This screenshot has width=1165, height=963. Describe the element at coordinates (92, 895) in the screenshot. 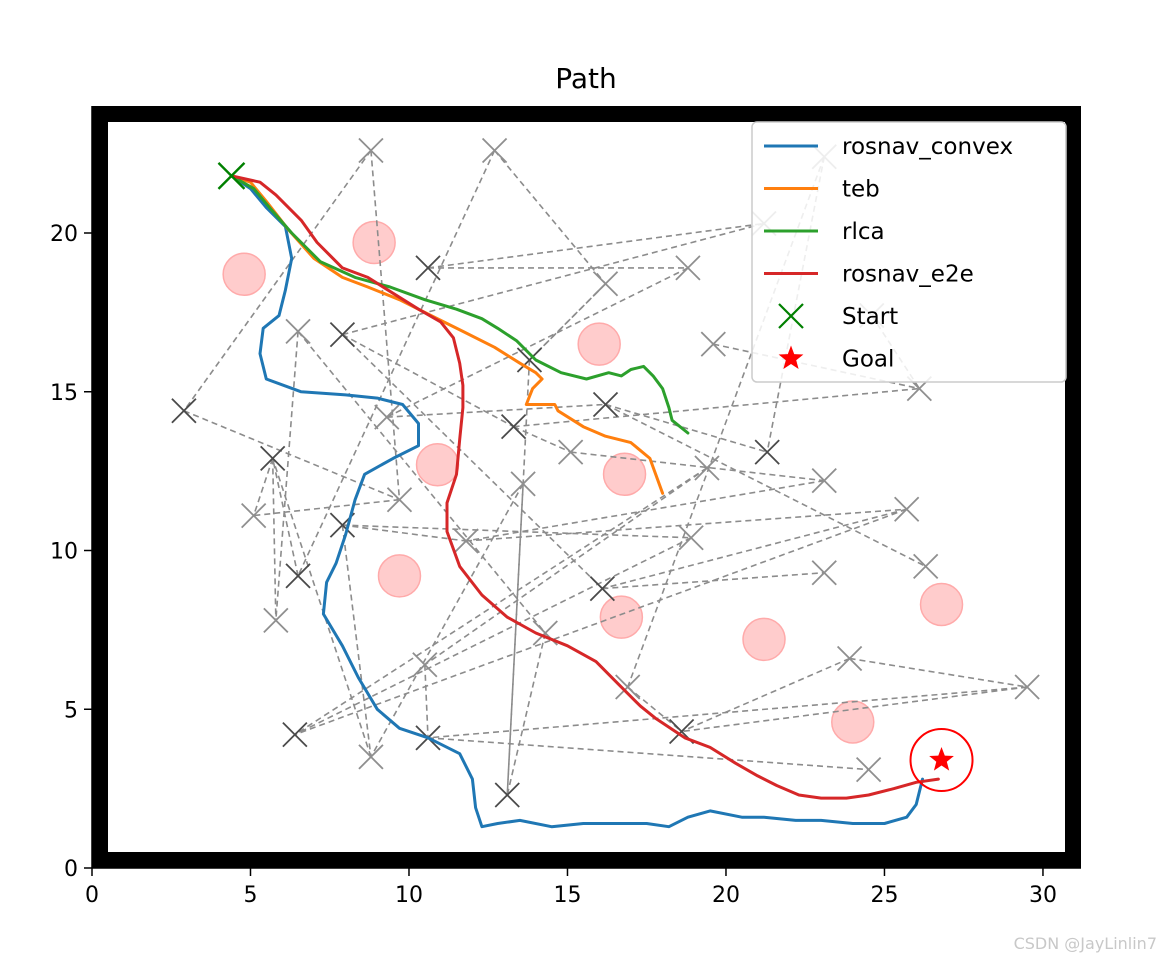

I see `x-tick-label-0: 0` at that location.